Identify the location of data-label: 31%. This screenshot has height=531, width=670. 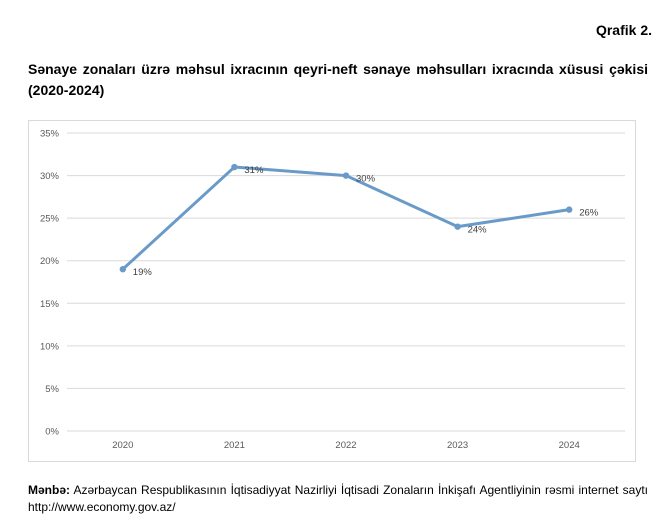
(254, 170).